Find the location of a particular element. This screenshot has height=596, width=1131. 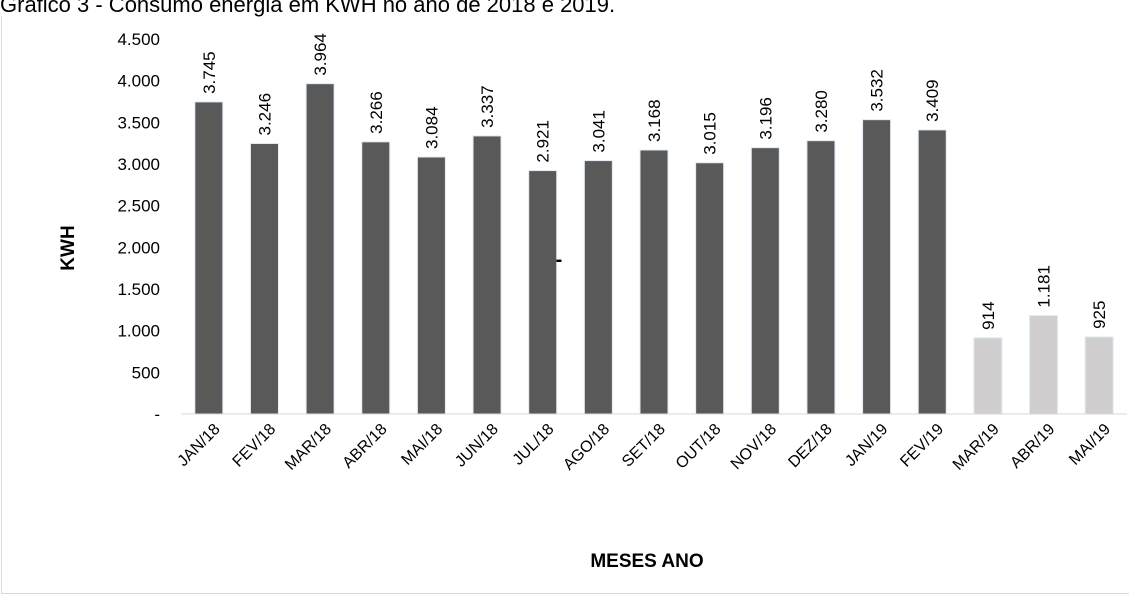

bar-data-label: 3.964 is located at coordinates (320, 54).